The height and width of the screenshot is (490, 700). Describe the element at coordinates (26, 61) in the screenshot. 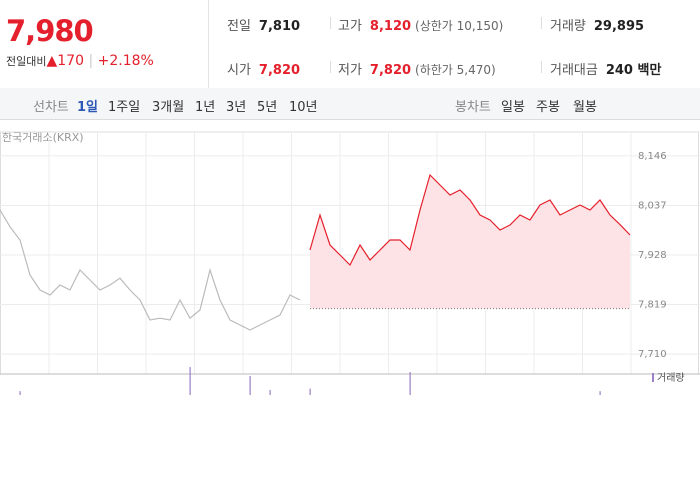

I see `change-label: 전일대비` at that location.